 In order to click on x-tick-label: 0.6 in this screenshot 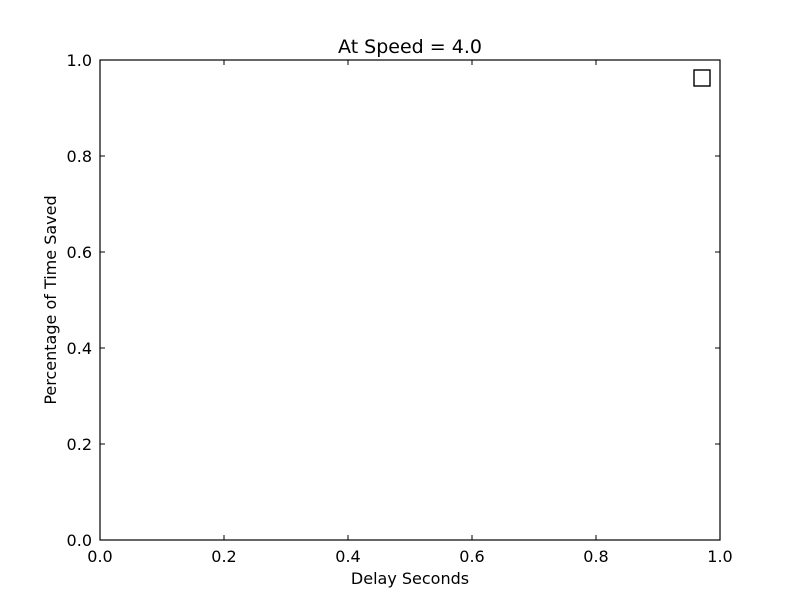, I will do `click(471, 556)`.